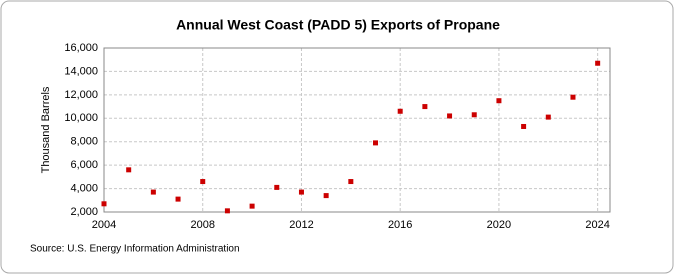 The height and width of the screenshot is (275, 675). What do you see at coordinates (84, 165) in the screenshot?
I see `y-tick-label: 6,000` at bounding box center [84, 165].